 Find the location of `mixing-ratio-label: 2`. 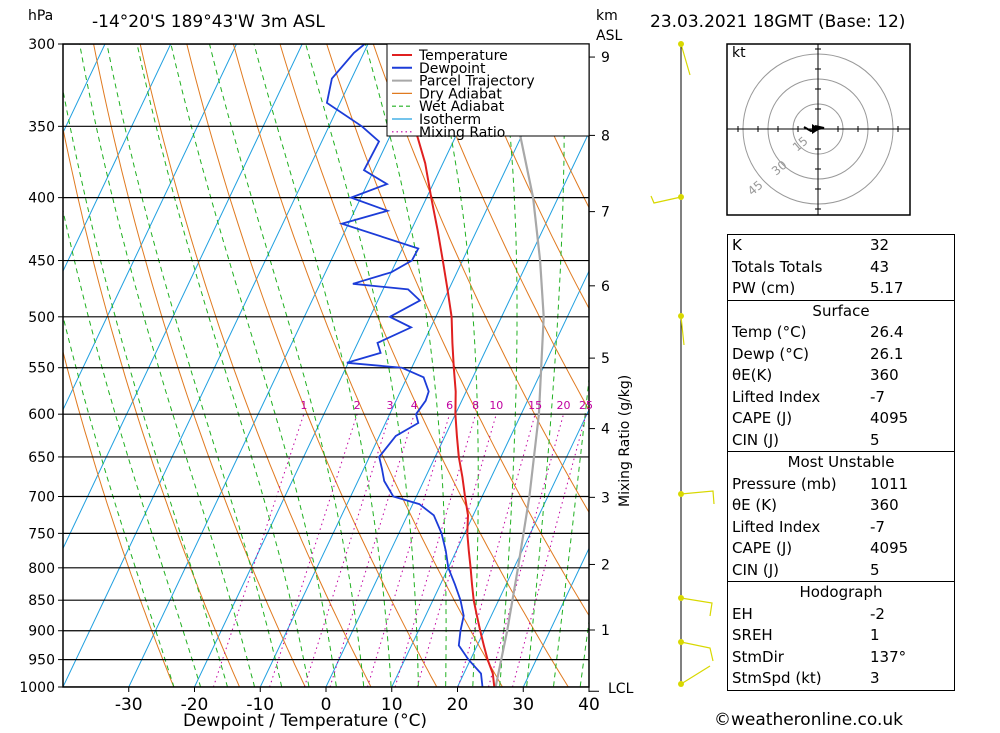

mixing-ratio-label: 2 is located at coordinates (357, 405).